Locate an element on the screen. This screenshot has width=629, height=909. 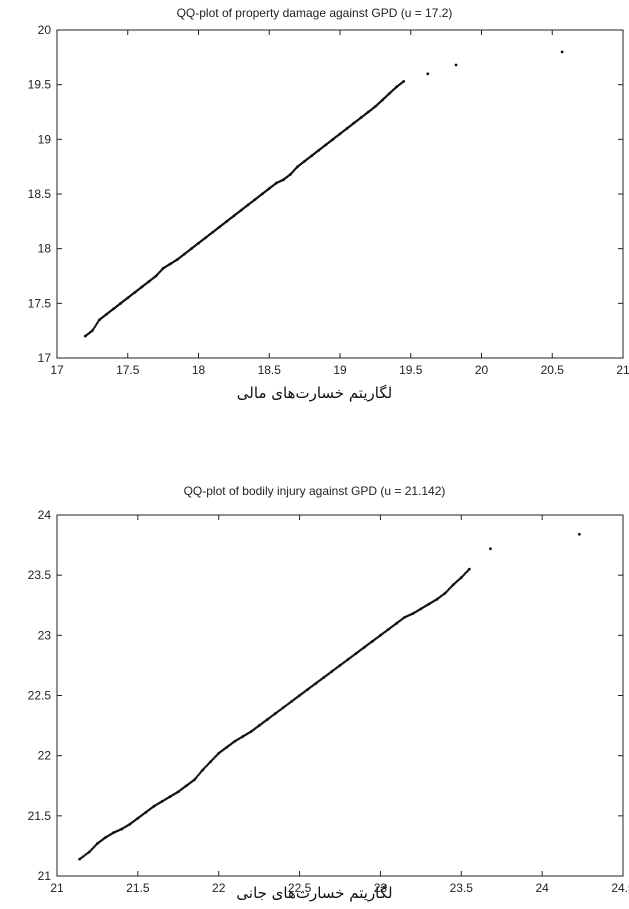
x-tick-label: 20.5 is located at coordinates (553, 370).